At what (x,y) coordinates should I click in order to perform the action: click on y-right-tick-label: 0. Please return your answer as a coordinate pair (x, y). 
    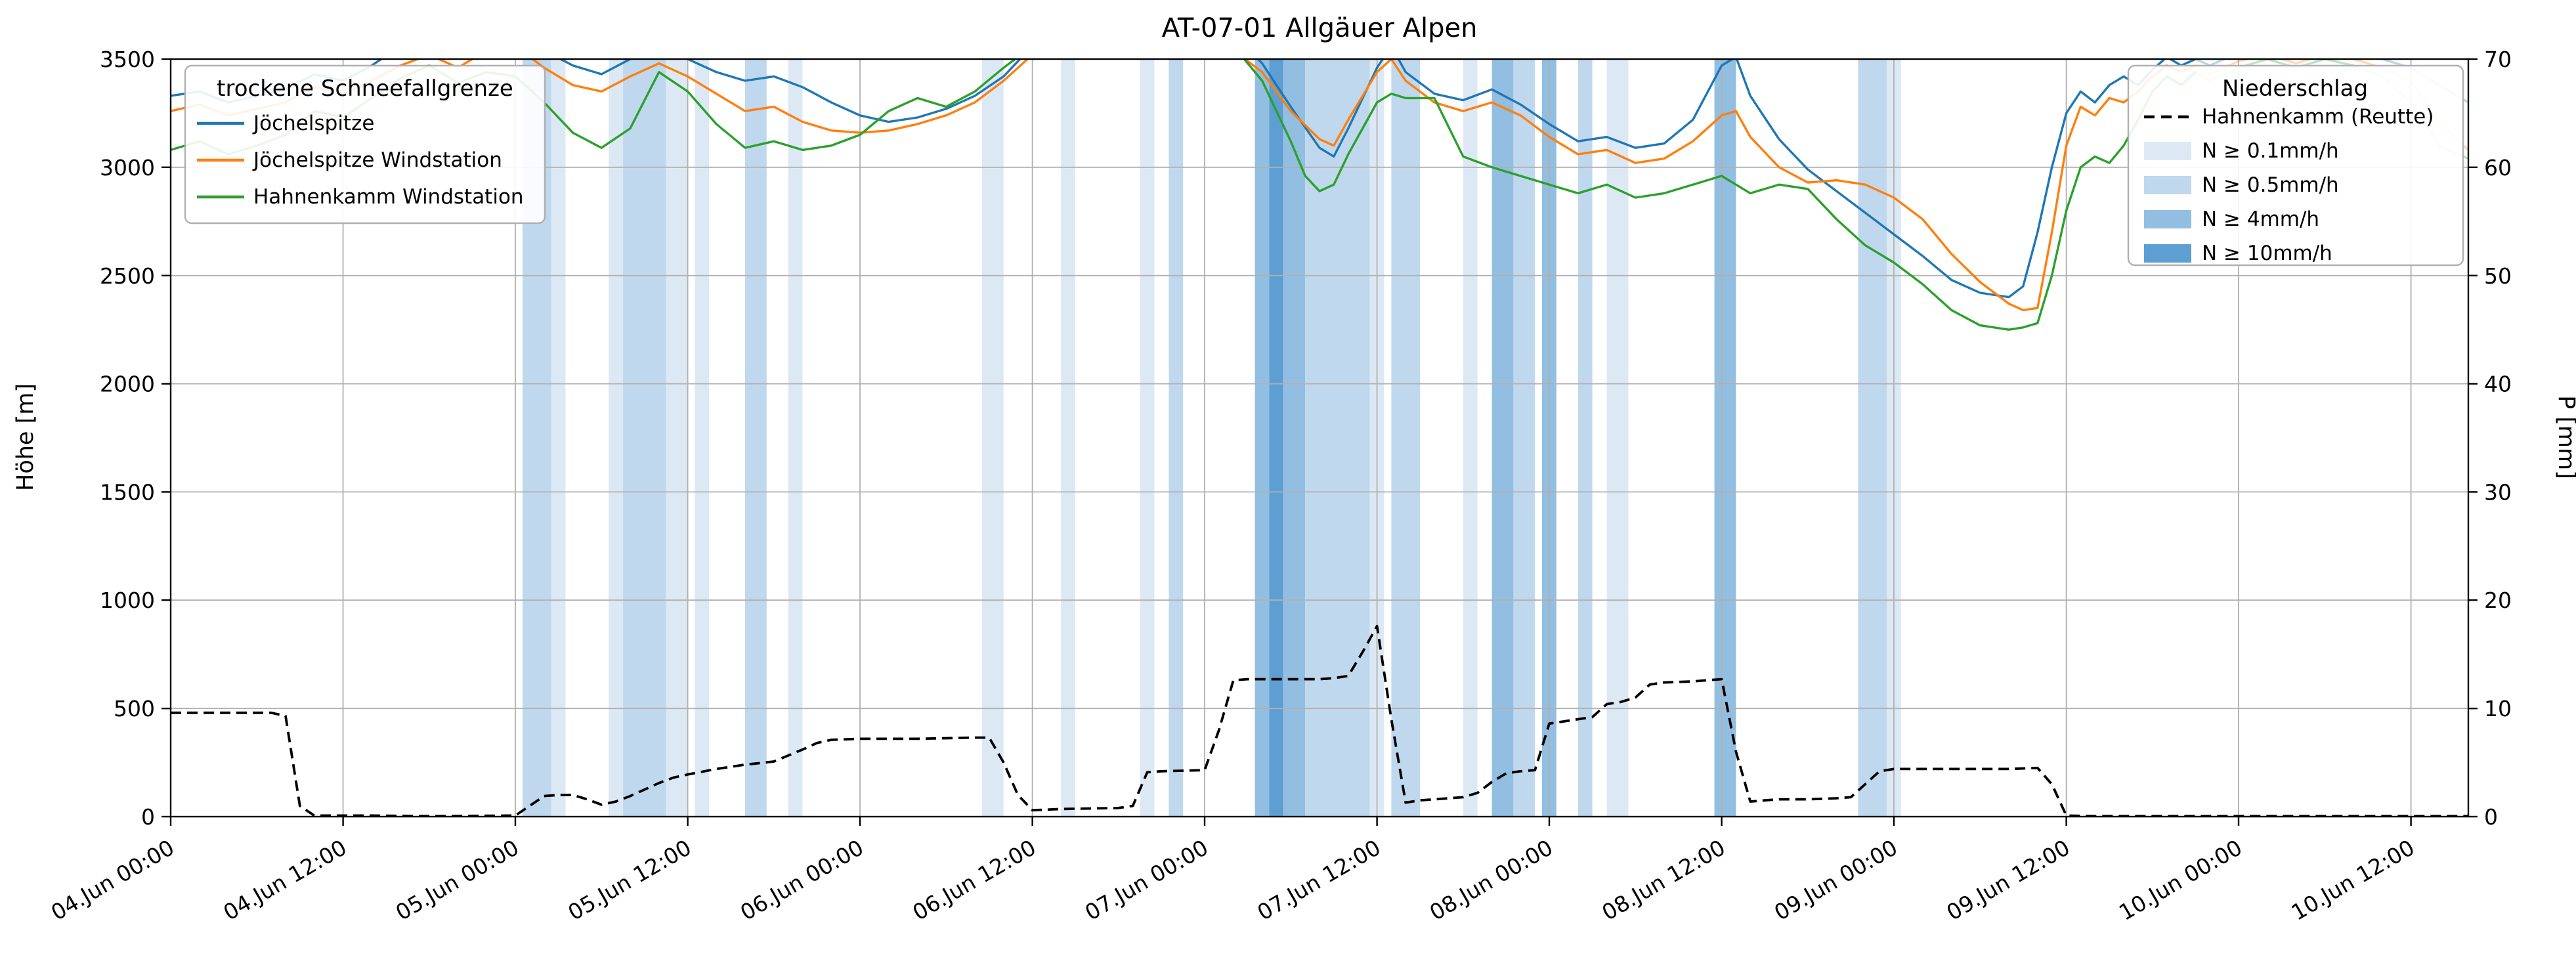
    Looking at the image, I should click on (2491, 817).